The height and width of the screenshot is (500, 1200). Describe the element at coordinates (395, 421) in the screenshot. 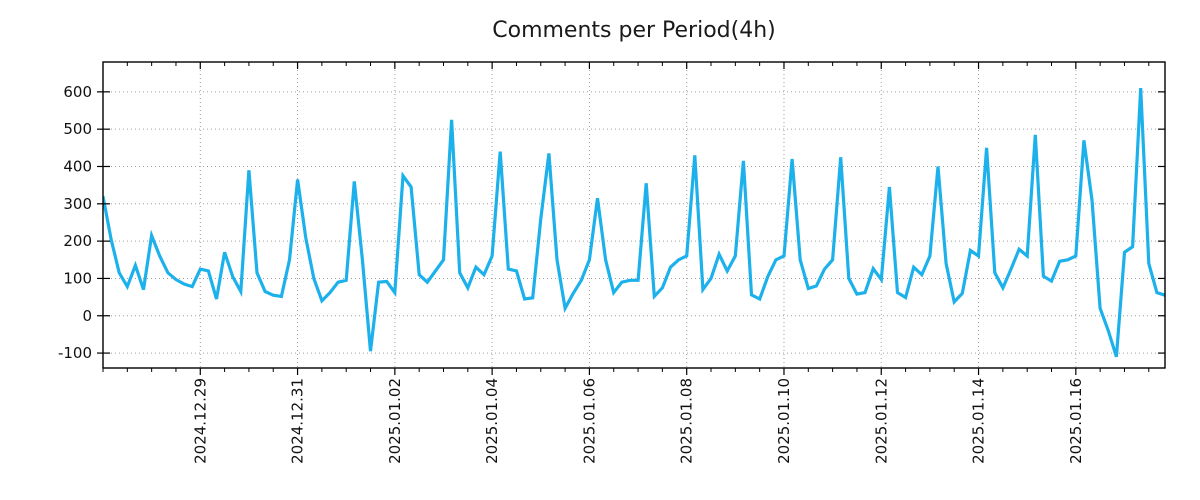

I see `x-tick-label: 2025.01.02` at that location.